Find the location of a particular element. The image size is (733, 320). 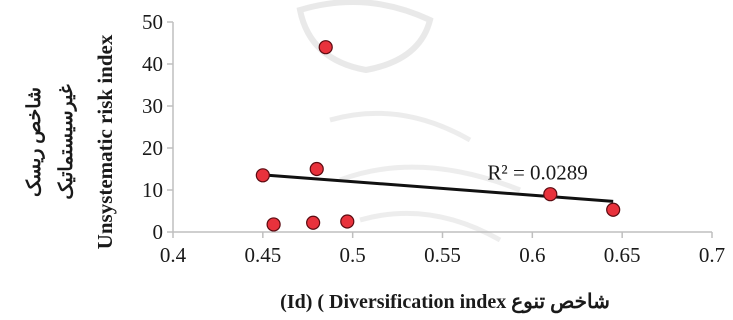

x-tick-label: 0.5 is located at coordinates (353, 255).